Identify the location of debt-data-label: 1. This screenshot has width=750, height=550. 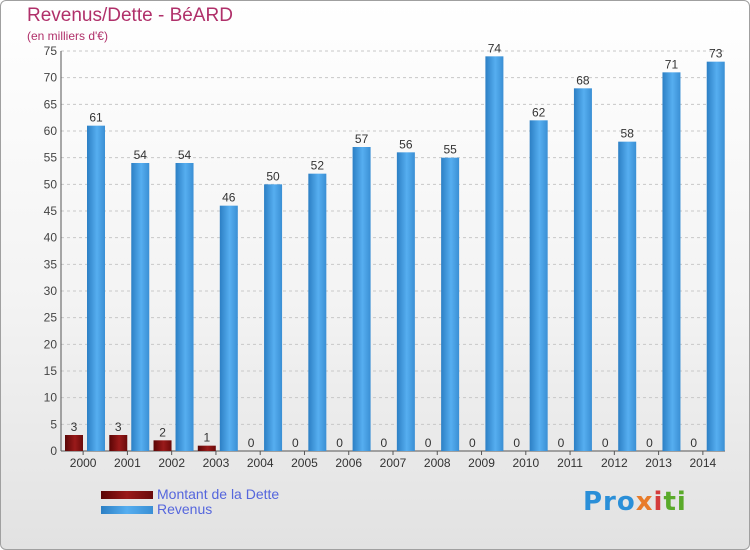
(206, 438).